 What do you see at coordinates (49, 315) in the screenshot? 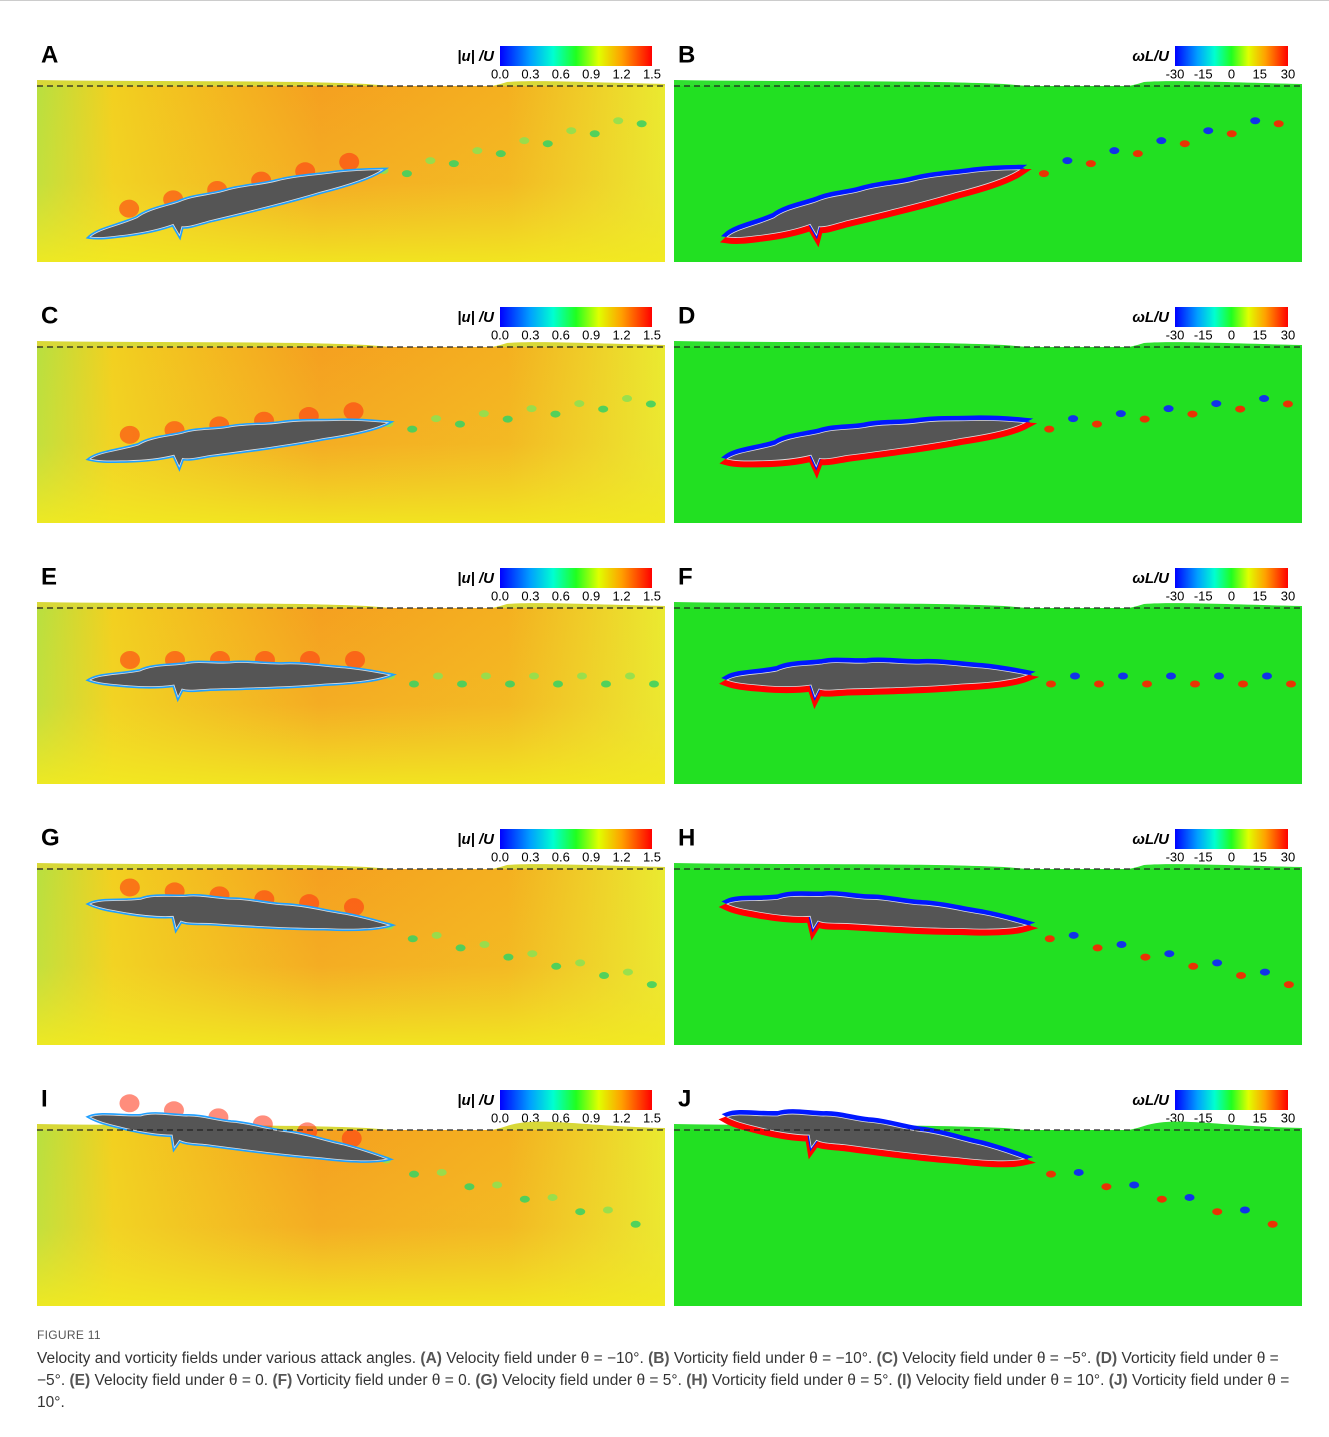
I see `panel-letter: C` at bounding box center [49, 315].